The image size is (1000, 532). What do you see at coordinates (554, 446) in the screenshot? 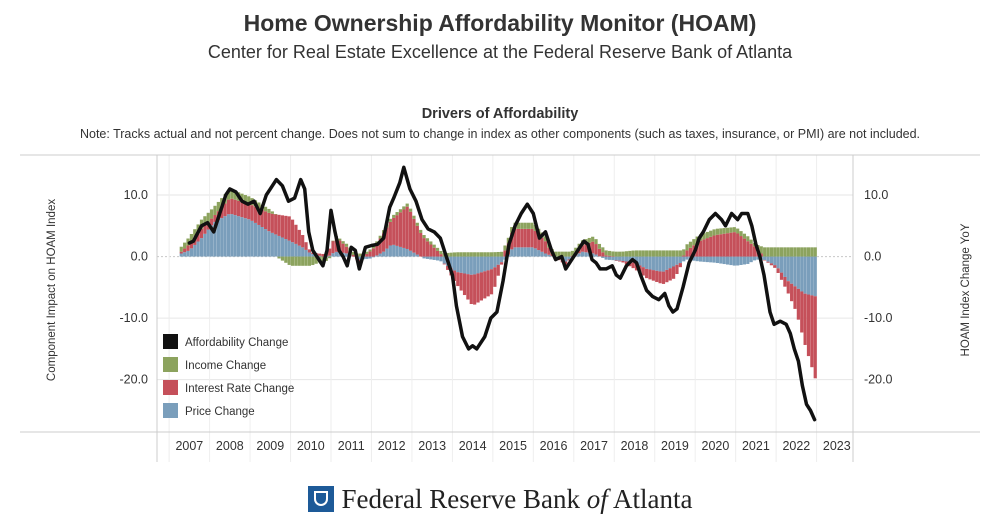
I see `x-tick-label: 2016` at bounding box center [554, 446].